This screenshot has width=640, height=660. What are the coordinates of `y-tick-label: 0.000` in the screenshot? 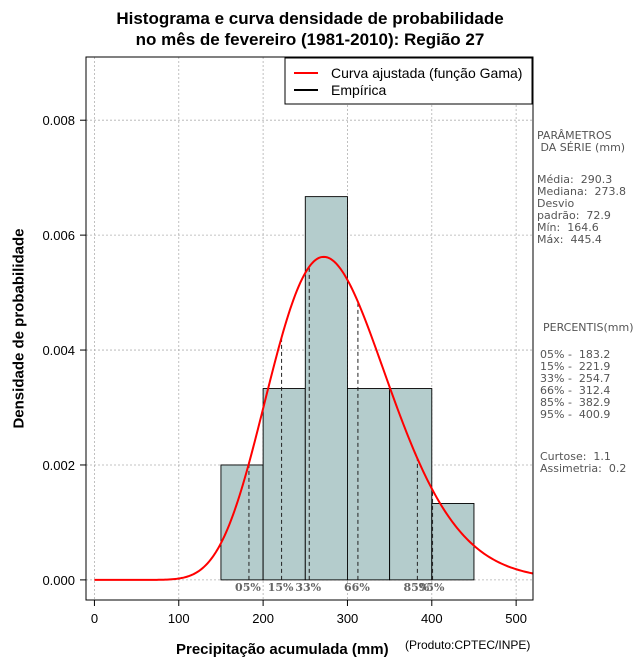 It's located at (58, 580).